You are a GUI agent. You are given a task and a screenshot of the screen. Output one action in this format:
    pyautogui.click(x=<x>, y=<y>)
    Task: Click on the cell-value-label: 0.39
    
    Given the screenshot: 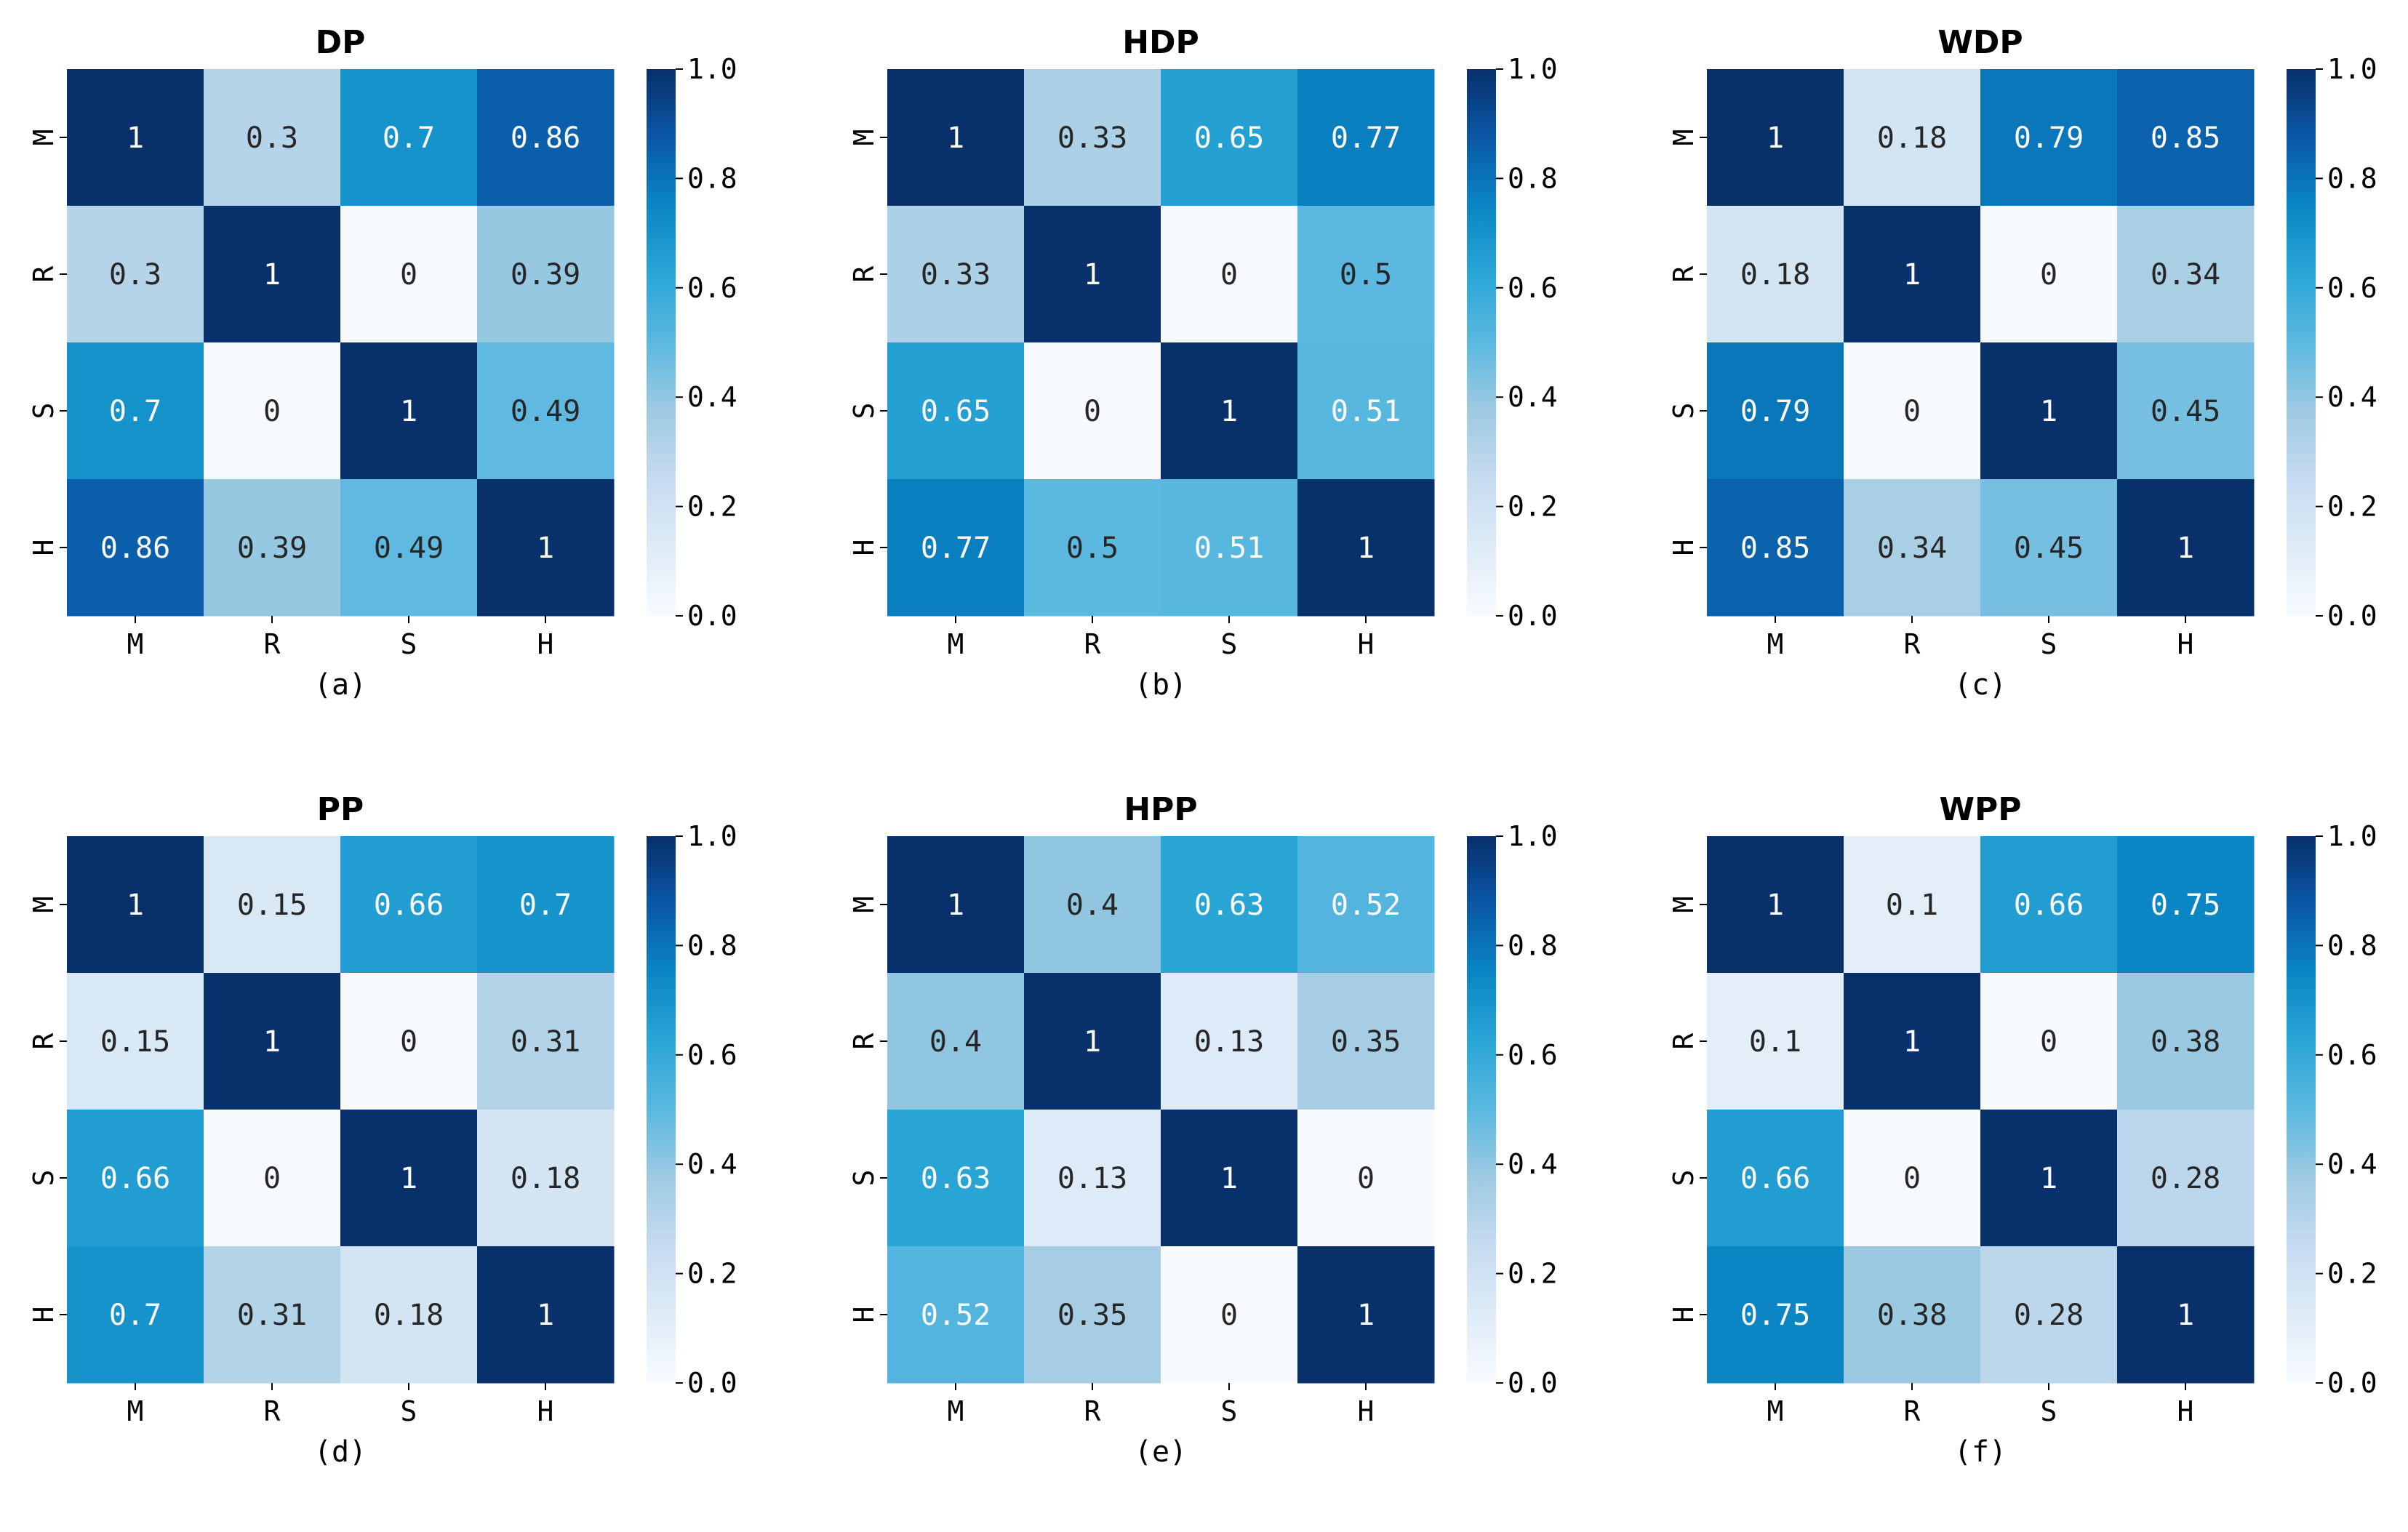 What is the action you would take?
    pyautogui.click(x=545, y=275)
    